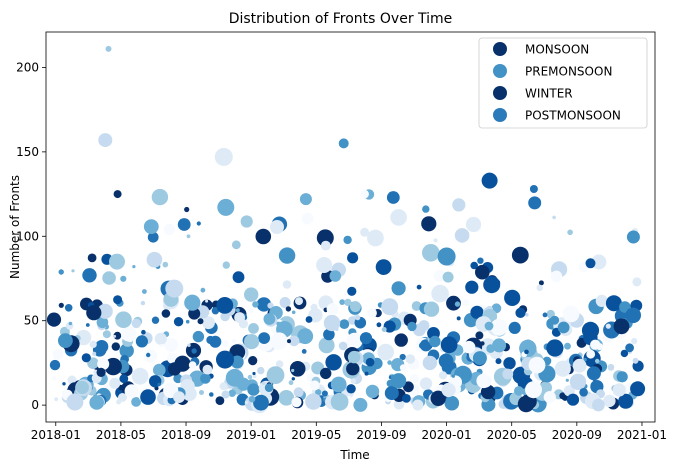  I want to click on legend-marker, so click(500, 49).